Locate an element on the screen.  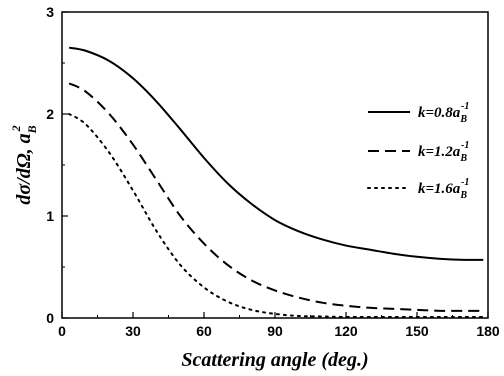
x-tick-label: 150 is located at coordinates (417, 331).